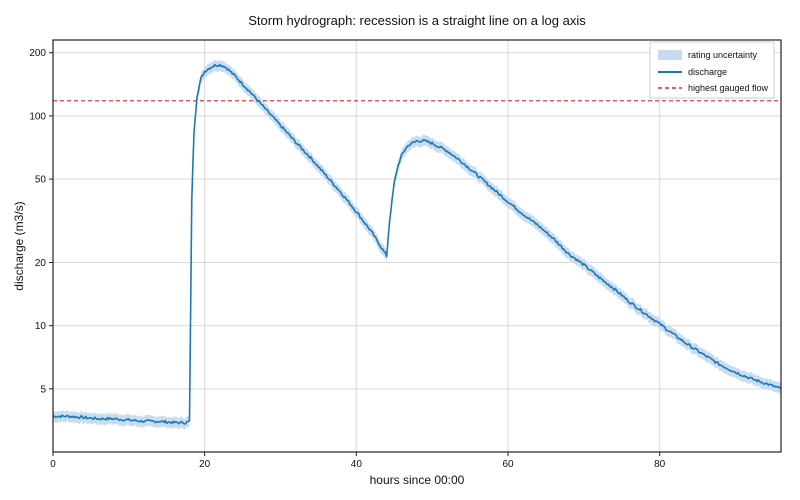  I want to click on legend-label-uncertainty: rating uncertainty, so click(723, 55).